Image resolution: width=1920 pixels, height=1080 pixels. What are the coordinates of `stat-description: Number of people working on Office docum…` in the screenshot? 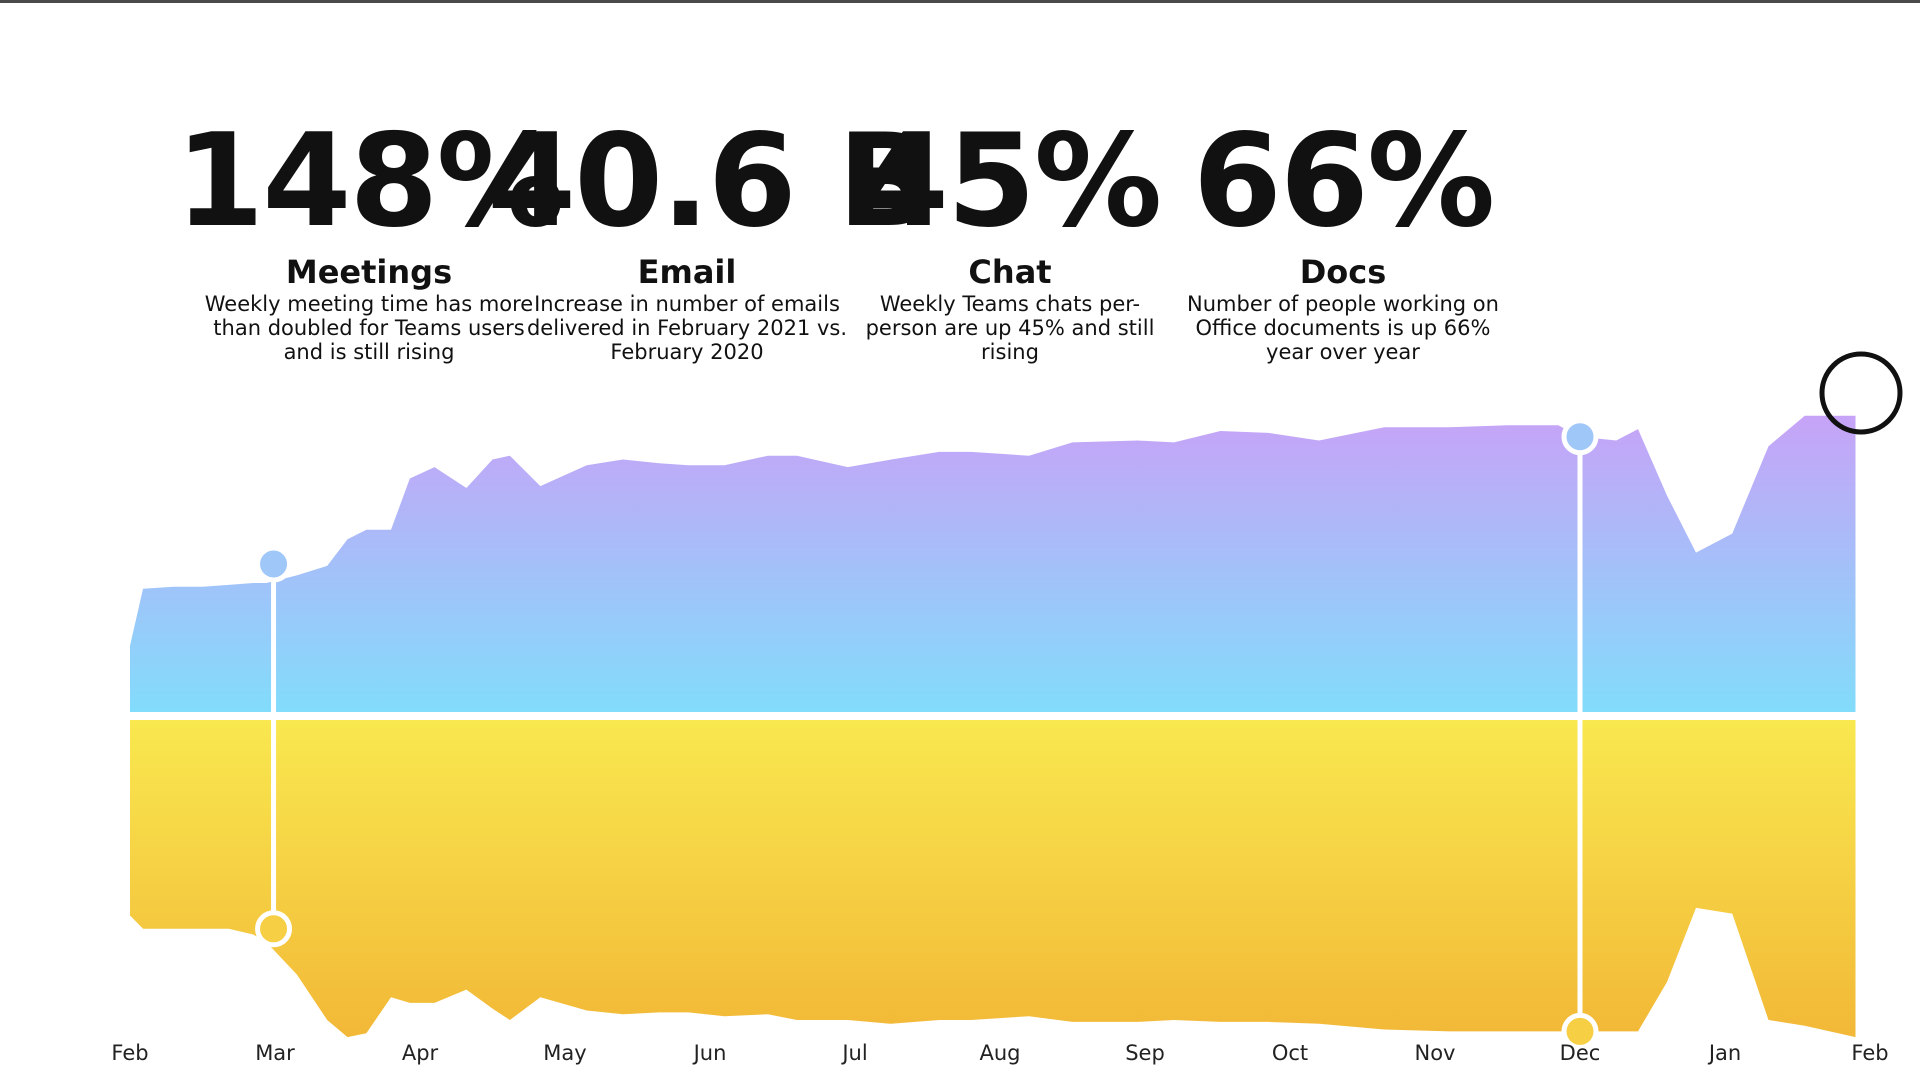 It's located at (1343, 328).